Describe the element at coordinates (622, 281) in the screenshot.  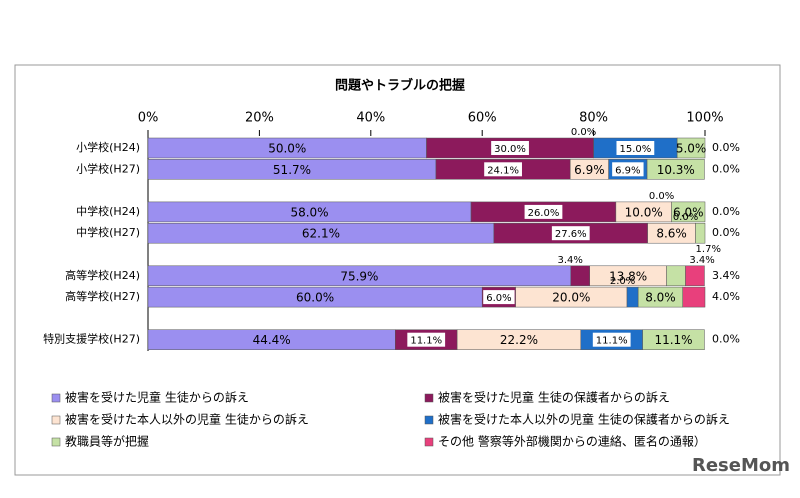
I see `value-label: 2.0%` at that location.